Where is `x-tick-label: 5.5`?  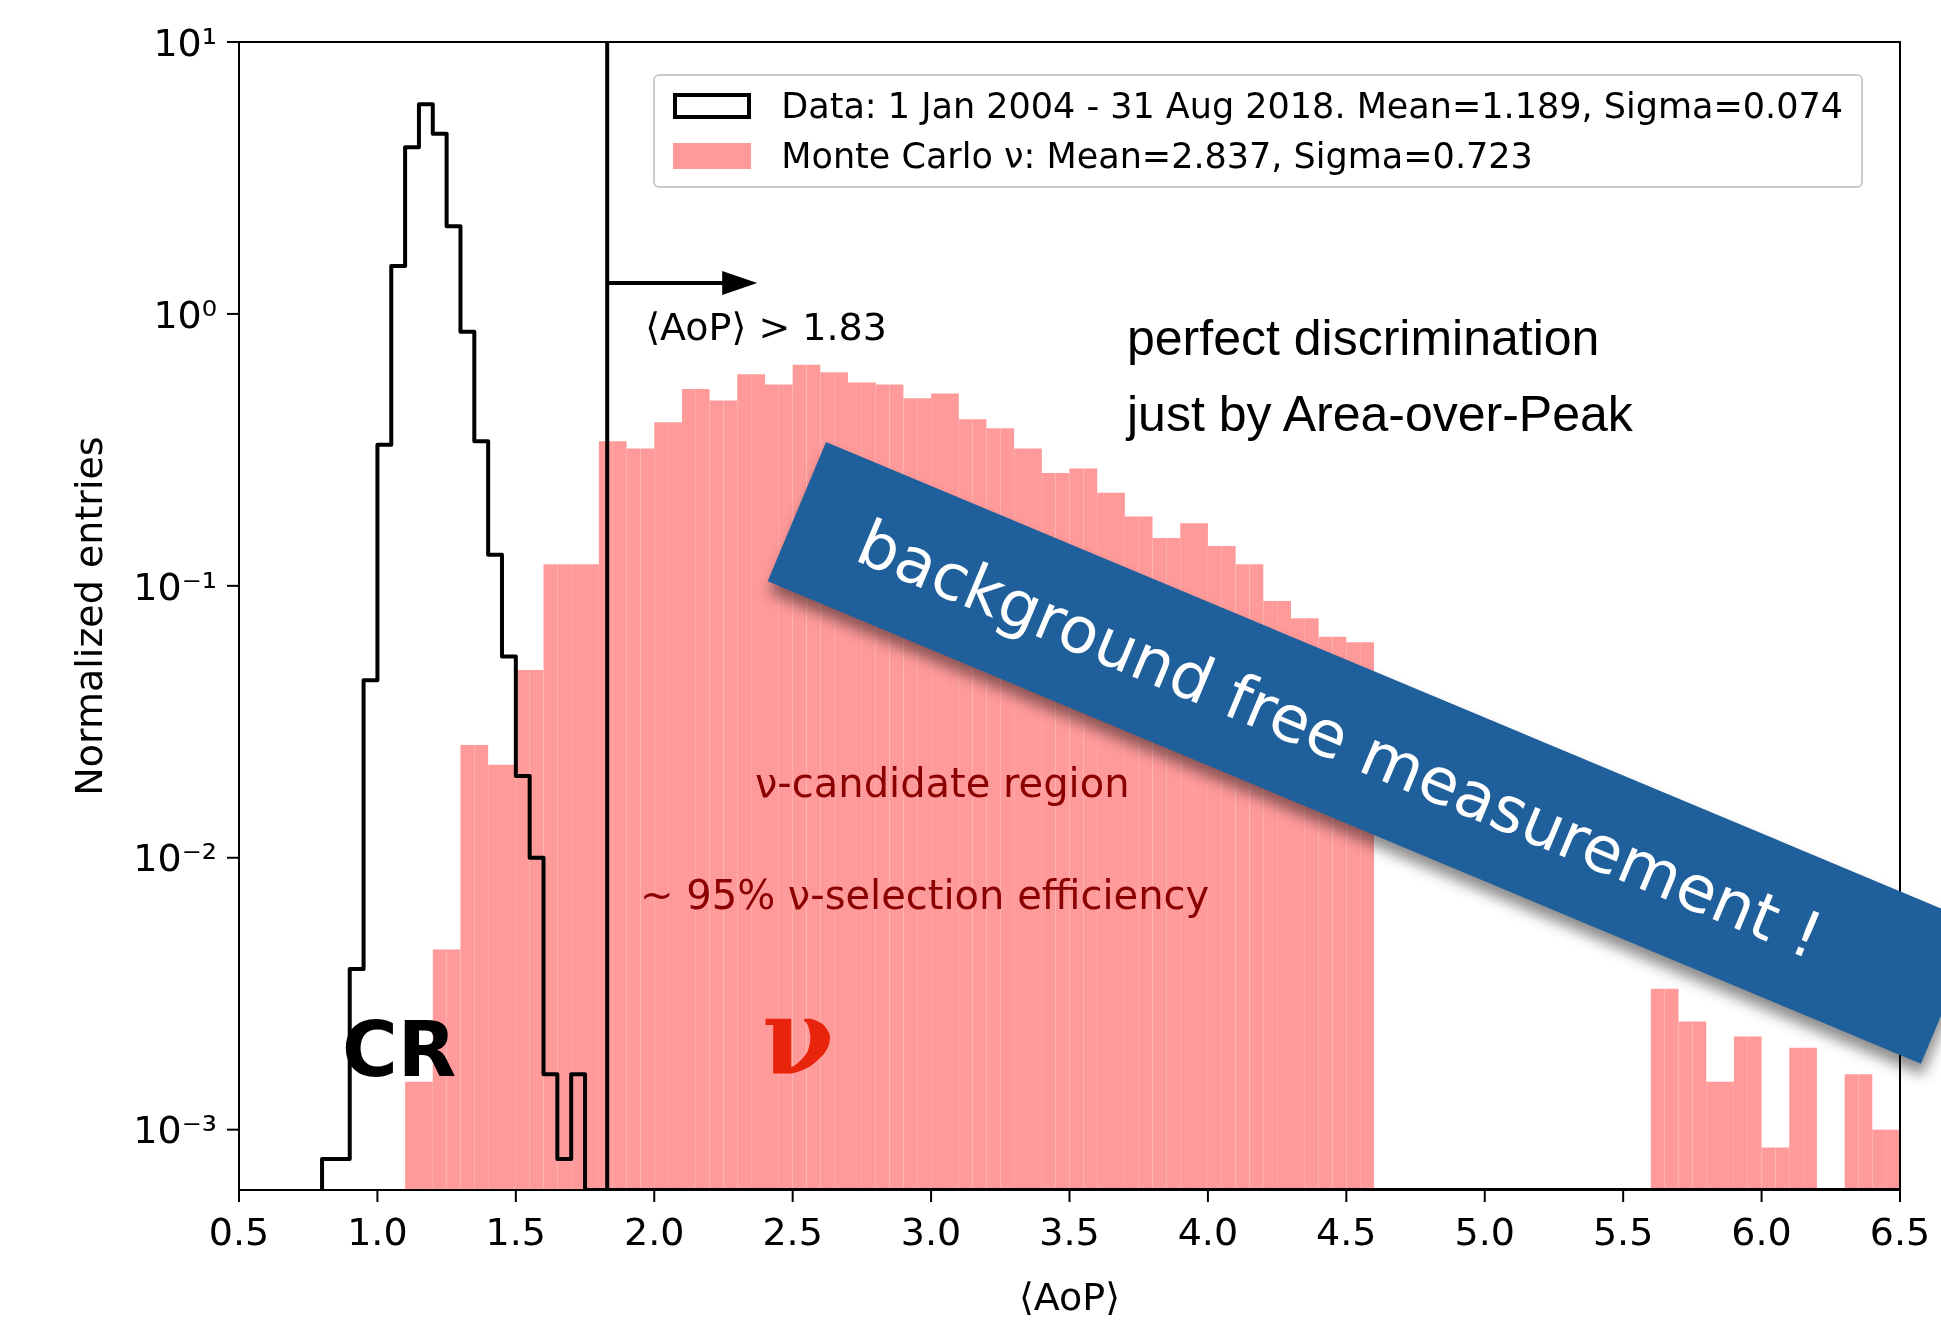 x-tick-label: 5.5 is located at coordinates (1623, 1231).